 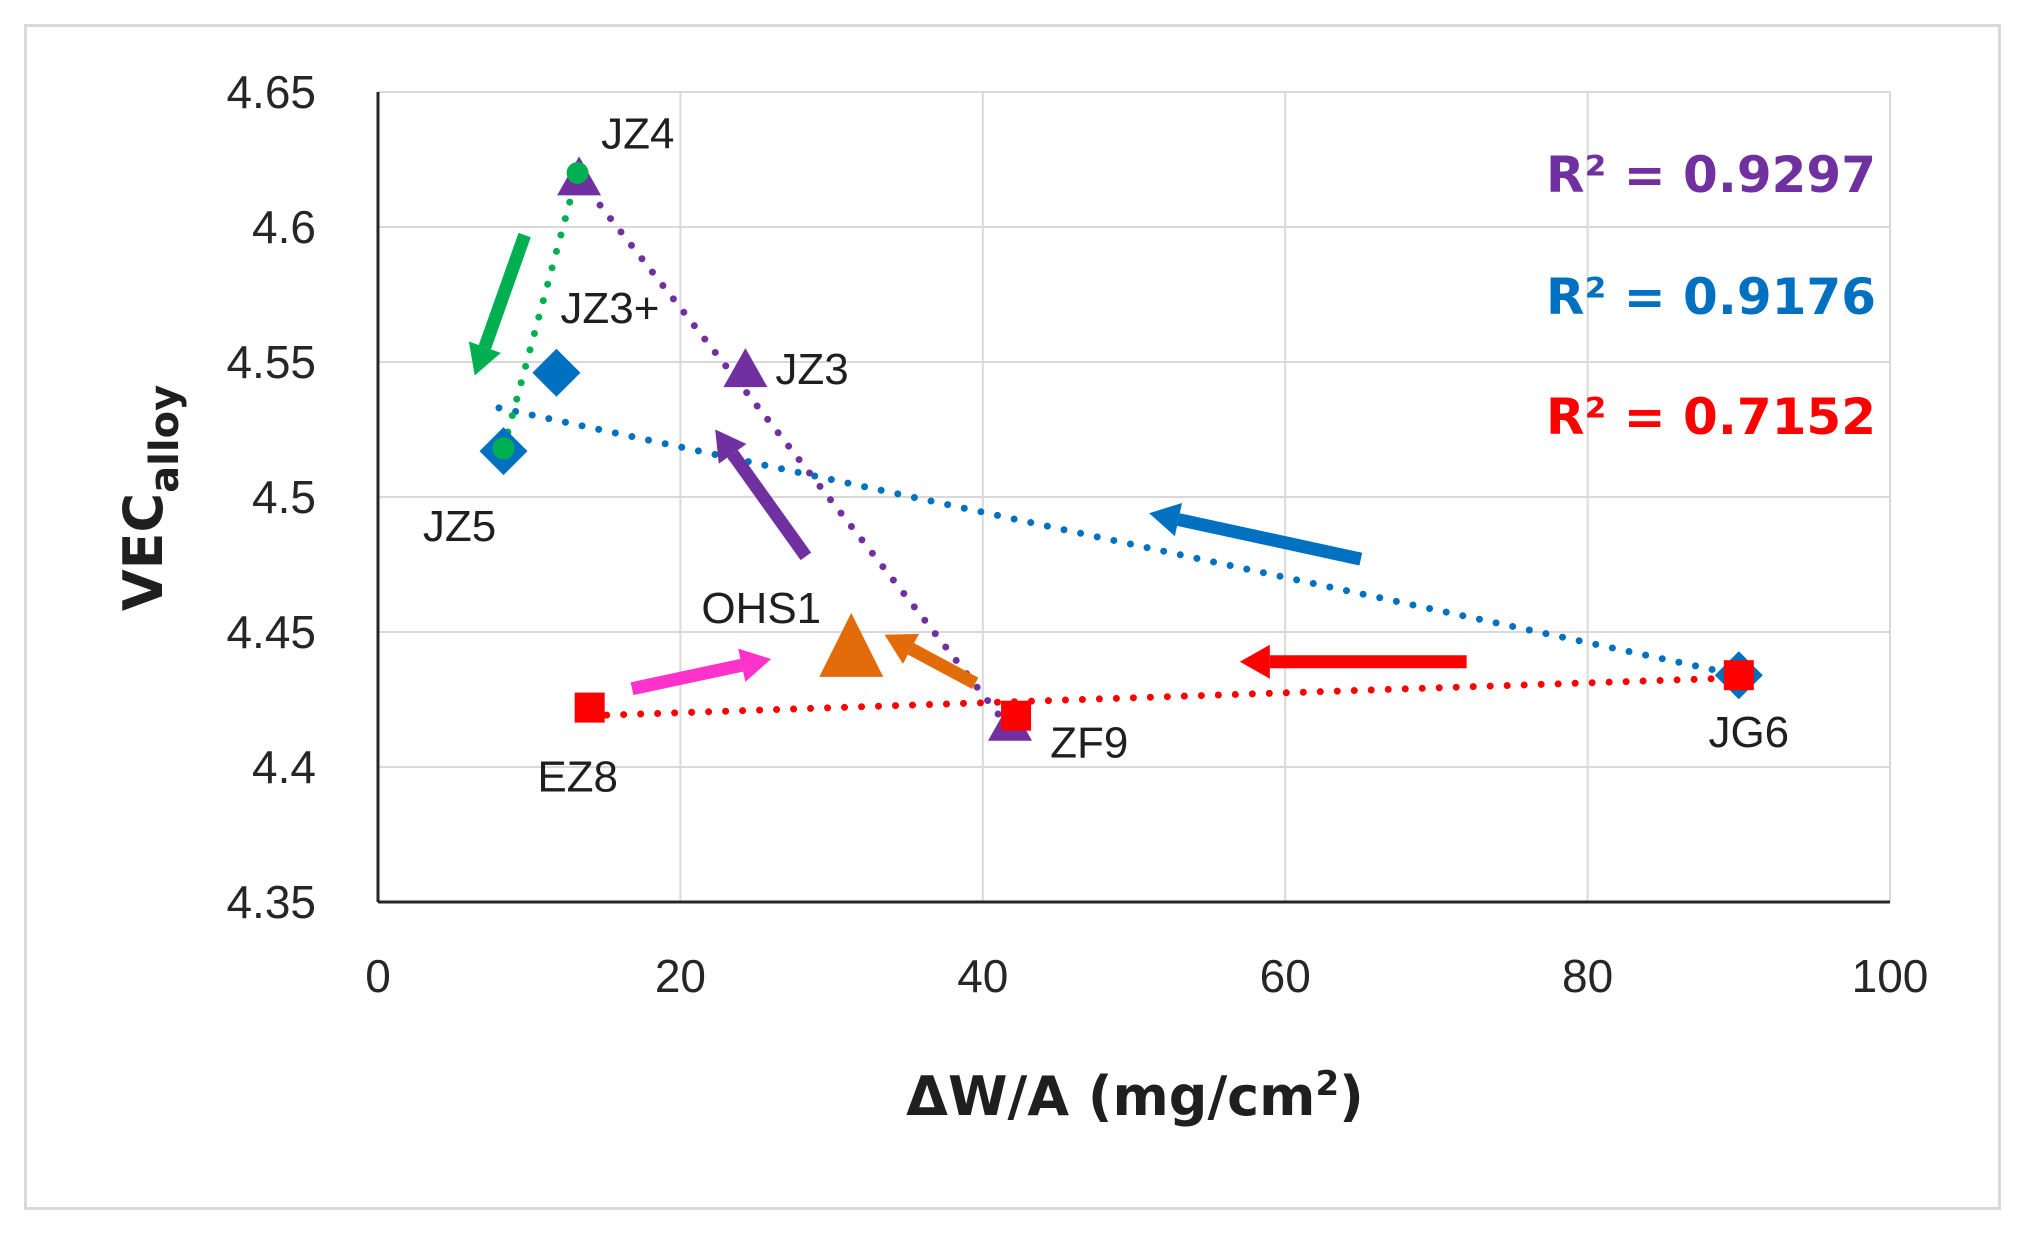 I want to click on x-tick-label: 60, so click(x=1285, y=976).